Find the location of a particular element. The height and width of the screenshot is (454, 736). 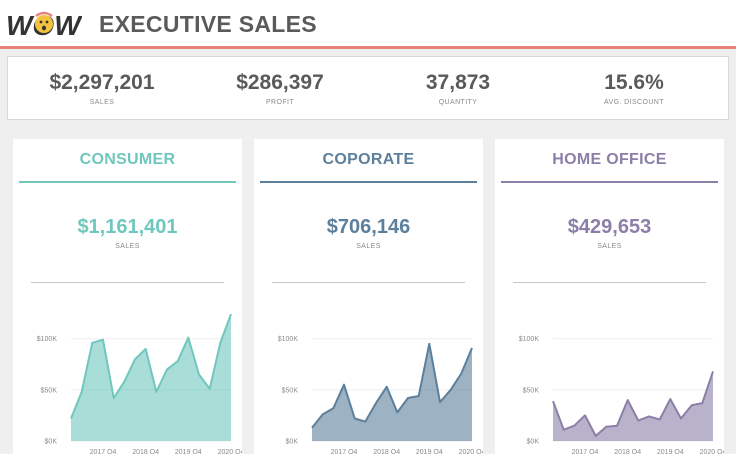

home-office-area-chart: $0K $50K $100K 2017 Q4 2018 Q4 2019 Q4 2020 Q4 is located at coordinates (609, 379).